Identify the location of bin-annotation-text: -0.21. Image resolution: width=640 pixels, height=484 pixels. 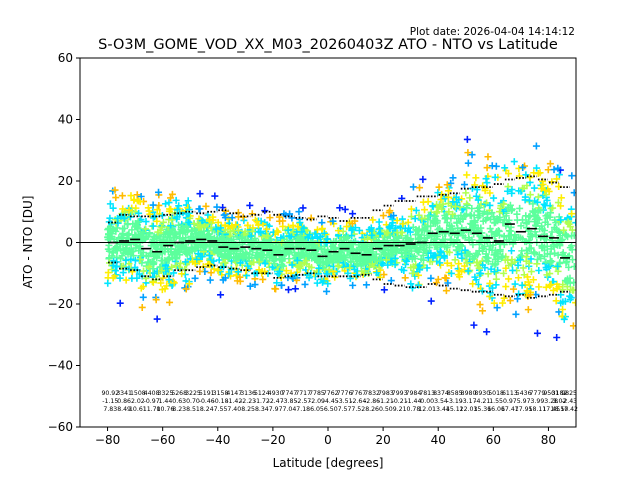
(400, 401).